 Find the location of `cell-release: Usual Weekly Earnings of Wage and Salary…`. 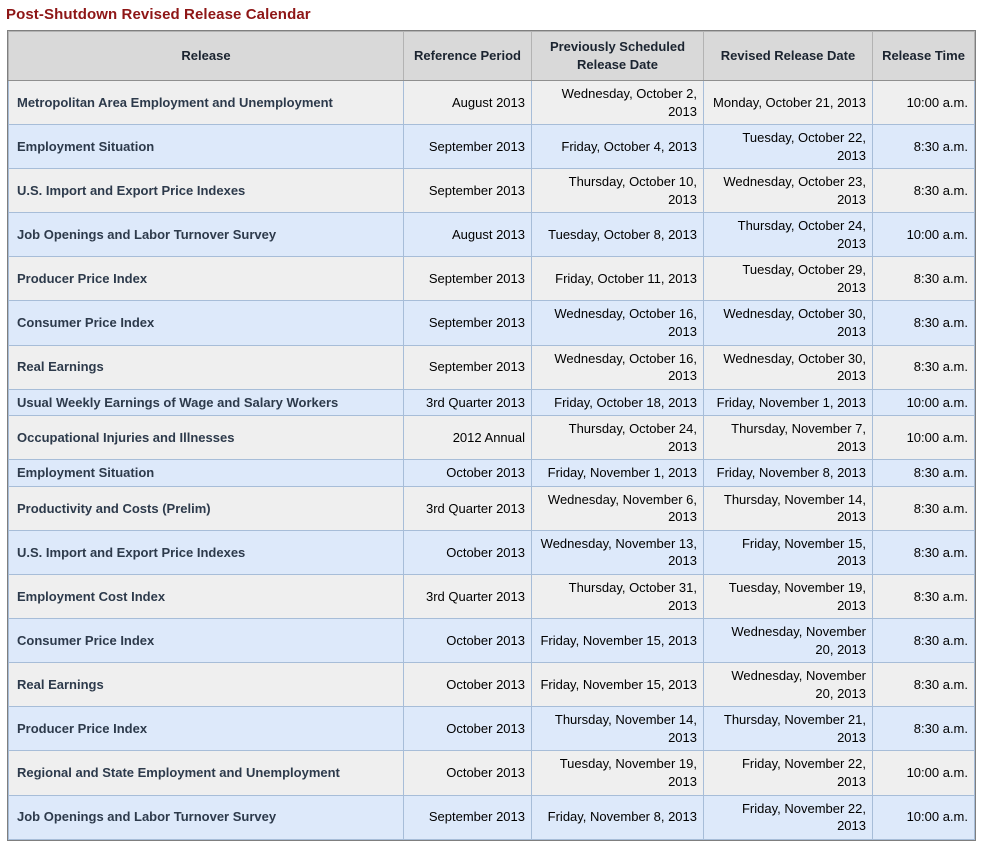

cell-release: Usual Weekly Earnings of Wage and Salary… is located at coordinates (206, 402).